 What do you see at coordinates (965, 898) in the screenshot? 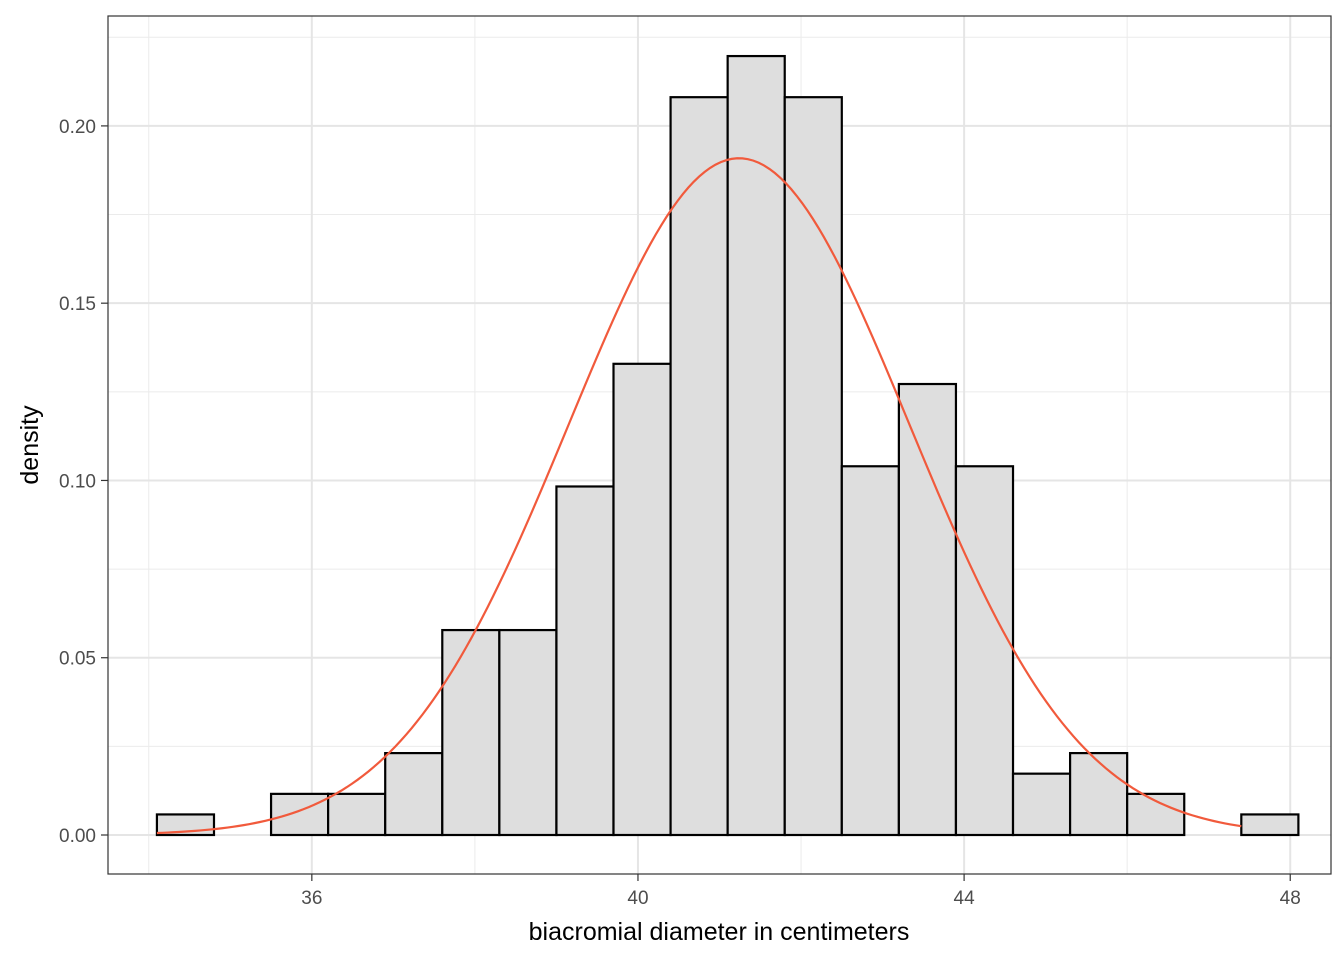
I see `x-tick-label: 44` at bounding box center [965, 898].